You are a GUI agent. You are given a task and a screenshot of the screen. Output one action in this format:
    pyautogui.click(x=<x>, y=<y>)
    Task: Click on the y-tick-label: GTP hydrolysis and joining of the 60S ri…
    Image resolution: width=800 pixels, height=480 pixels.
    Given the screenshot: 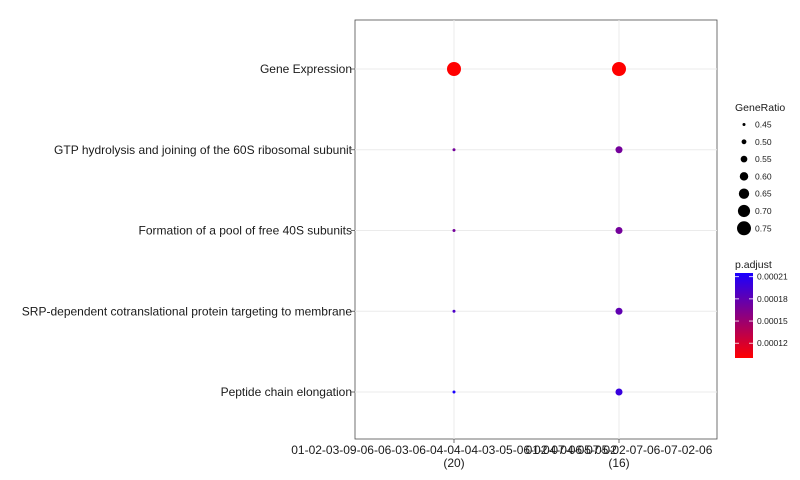 What is the action you would take?
    pyautogui.click(x=203, y=150)
    